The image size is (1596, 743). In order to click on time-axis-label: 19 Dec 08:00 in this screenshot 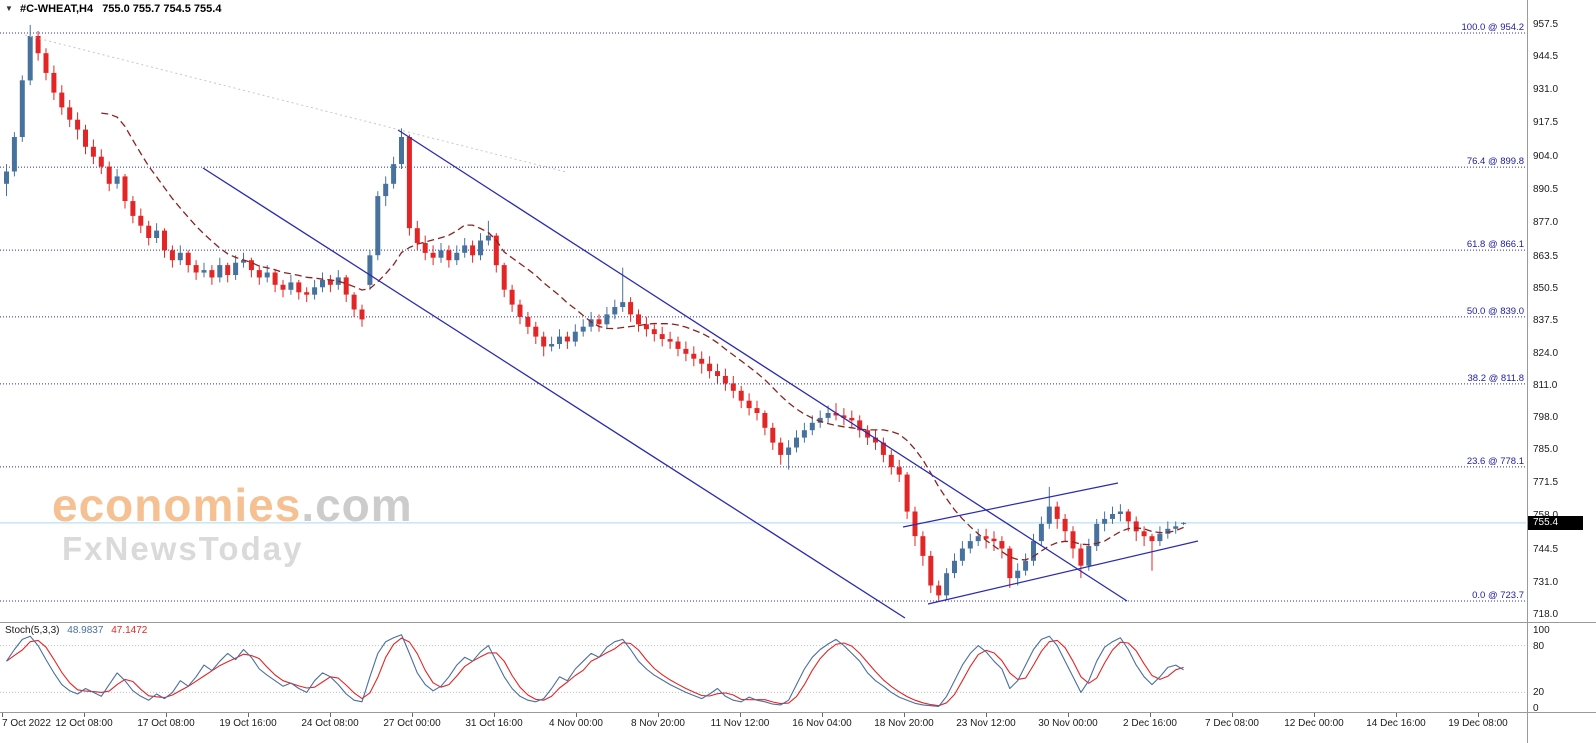, I will do `click(1478, 723)`.